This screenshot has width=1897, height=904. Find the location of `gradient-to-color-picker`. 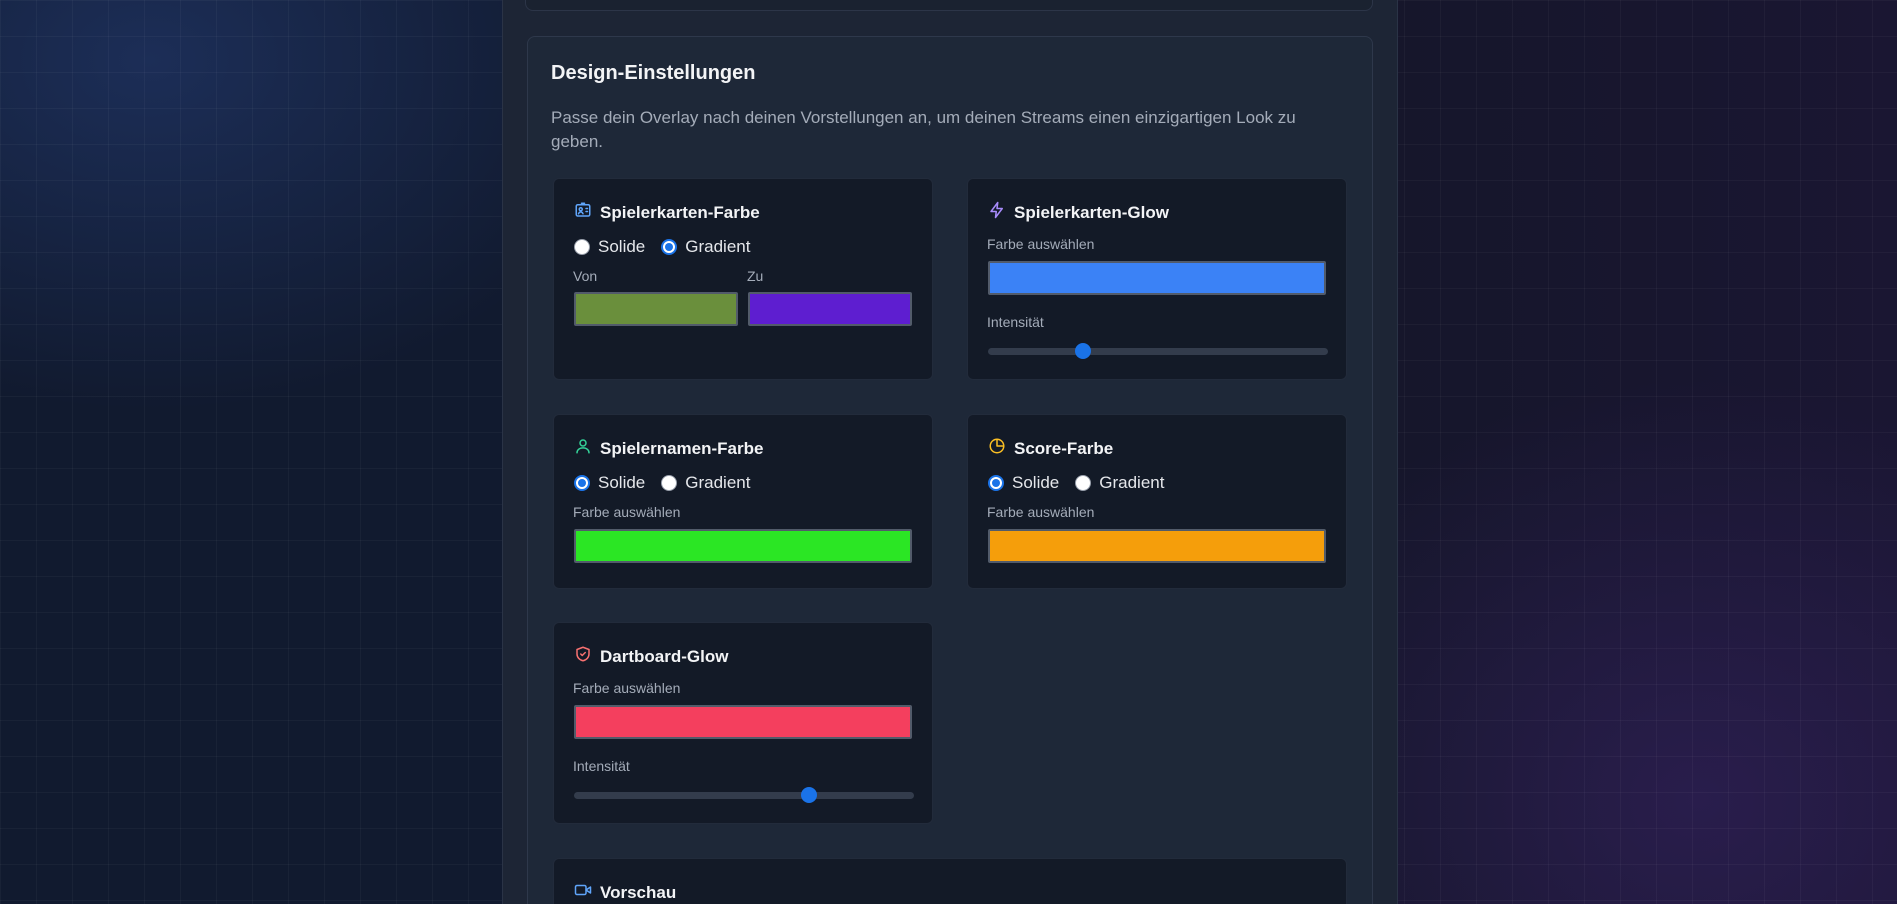

gradient-to-color-picker is located at coordinates (830, 309).